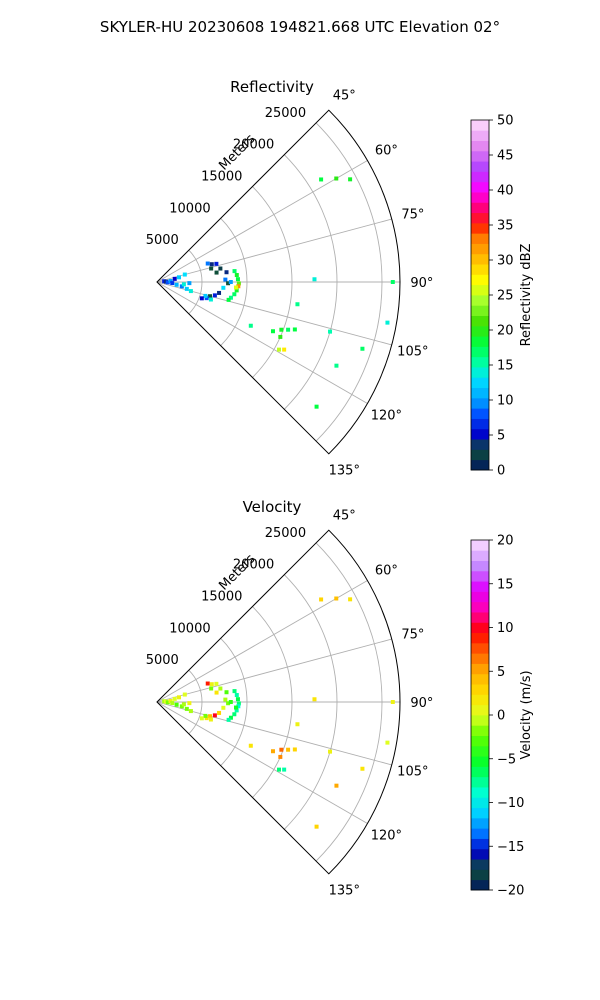  Describe the element at coordinates (526, 295) in the screenshot. I see `colorbar-label: Reflectivity dBZ` at that location.